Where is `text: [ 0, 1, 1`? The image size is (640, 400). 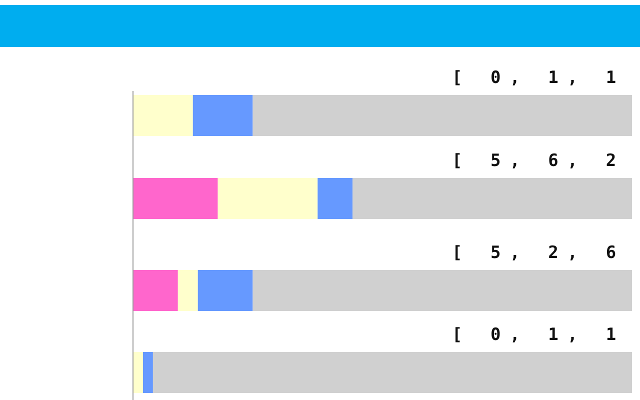
text: [ 0, 1, 1 is located at coordinates (539, 78).